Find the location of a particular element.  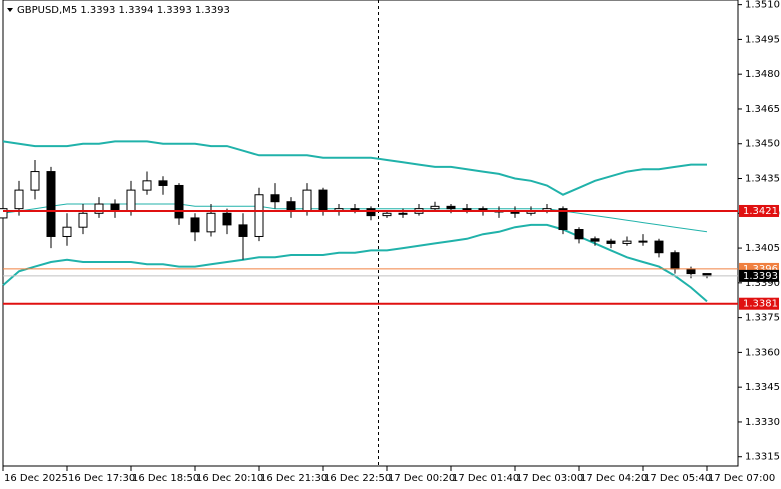

x-tick-label: 16 Dec 21:30 is located at coordinates (293, 478).